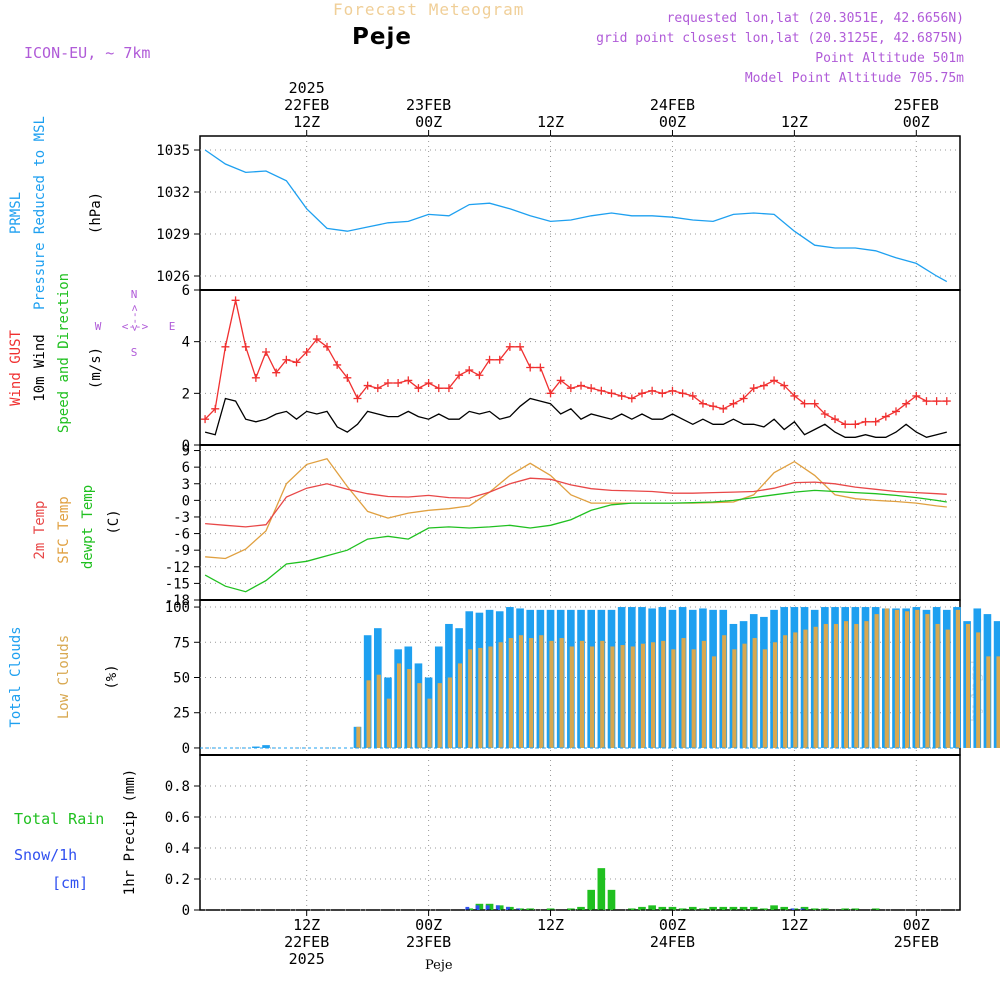 Image resolution: width=1000 pixels, height=1000 pixels. I want to click on series-wind-gust, so click(575, 362).